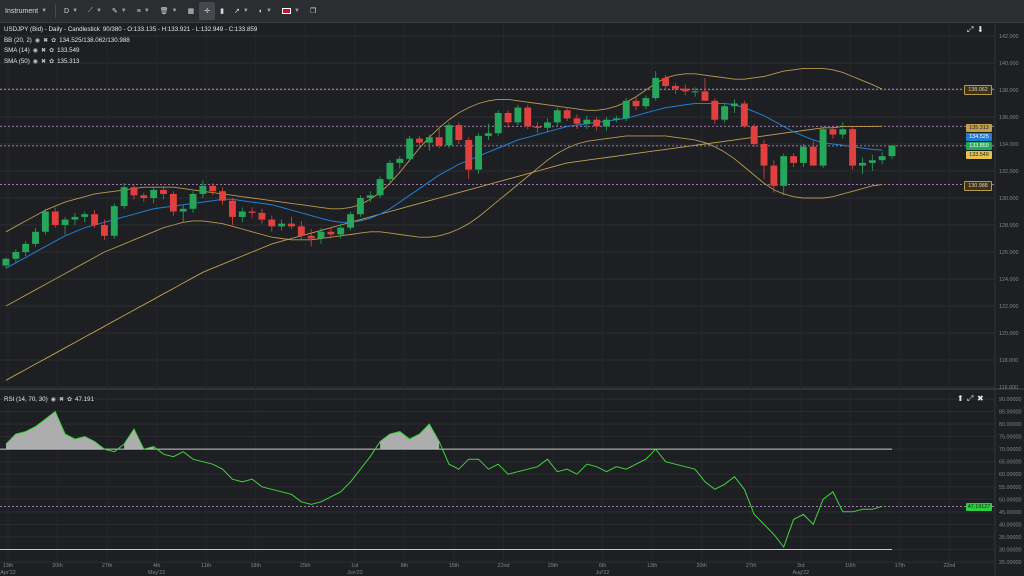  What do you see at coordinates (261, 11) in the screenshot?
I see `palette-icon: ◐` at bounding box center [261, 11].